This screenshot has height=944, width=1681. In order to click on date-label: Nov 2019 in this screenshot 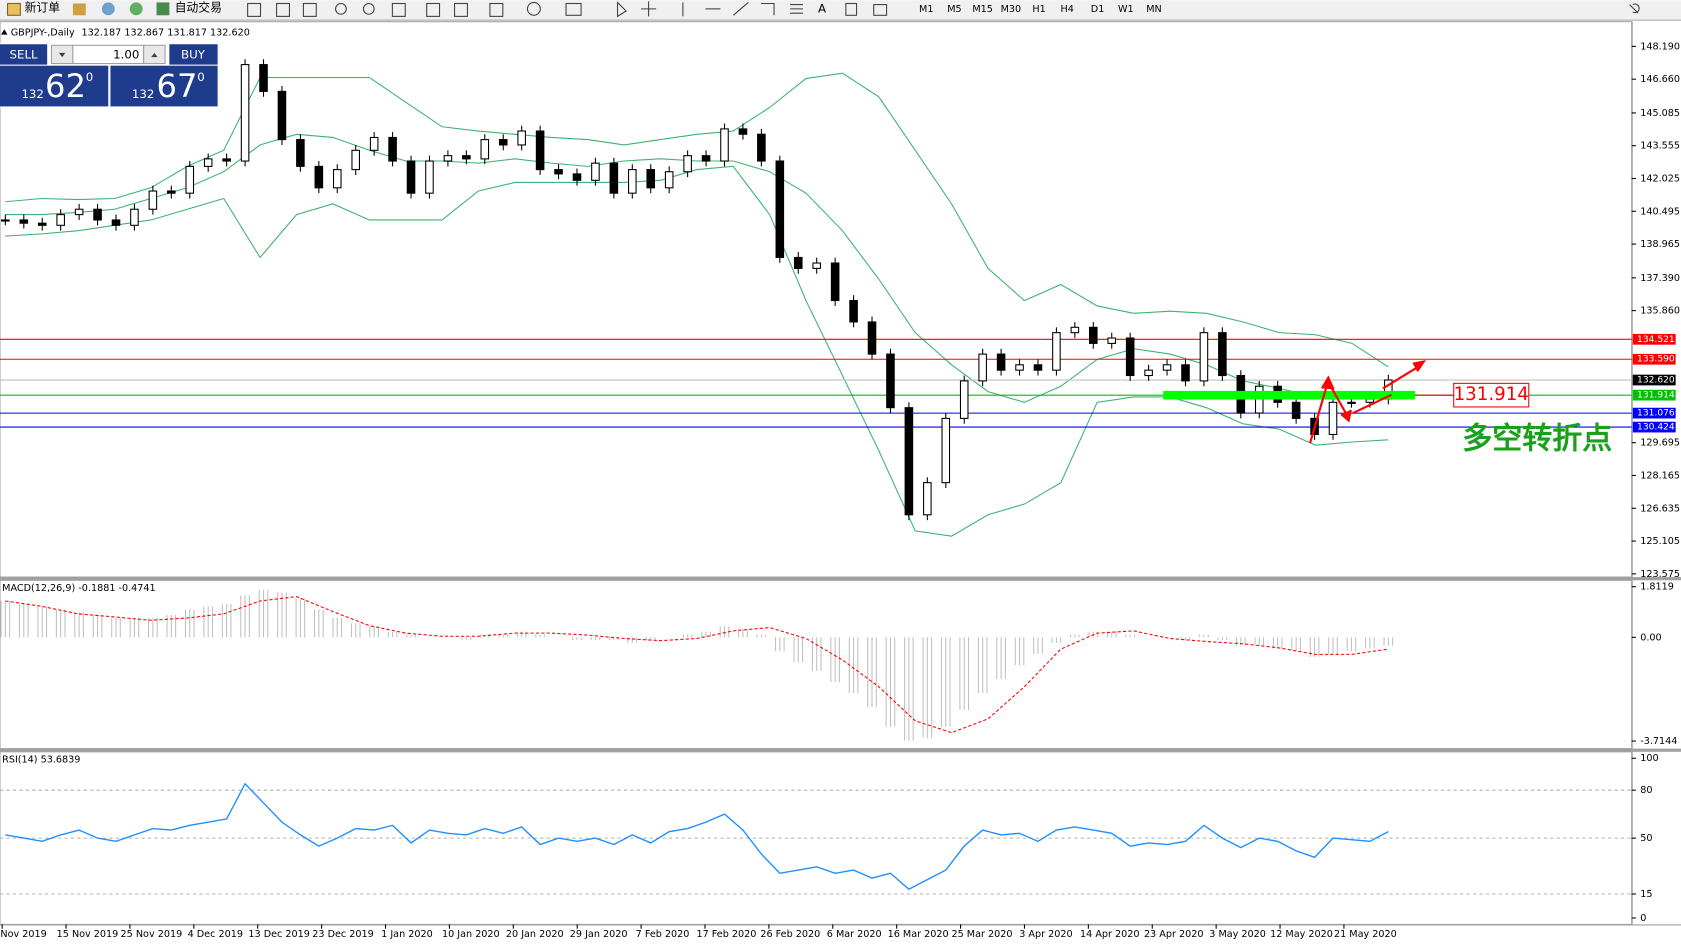, I will do `click(23, 934)`.